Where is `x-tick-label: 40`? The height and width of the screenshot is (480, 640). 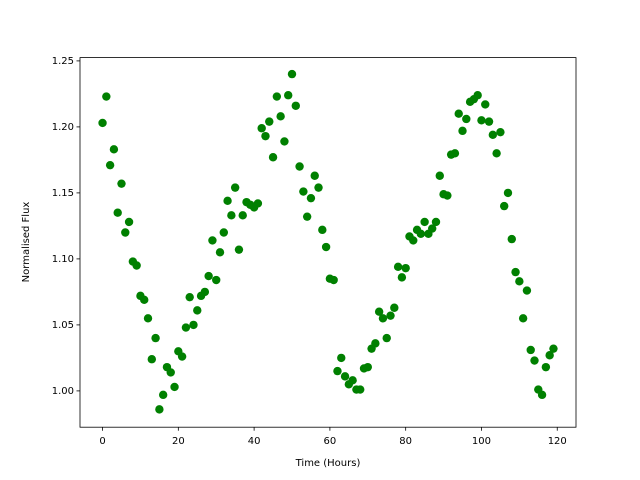
x-tick-label: 40 is located at coordinates (254, 441).